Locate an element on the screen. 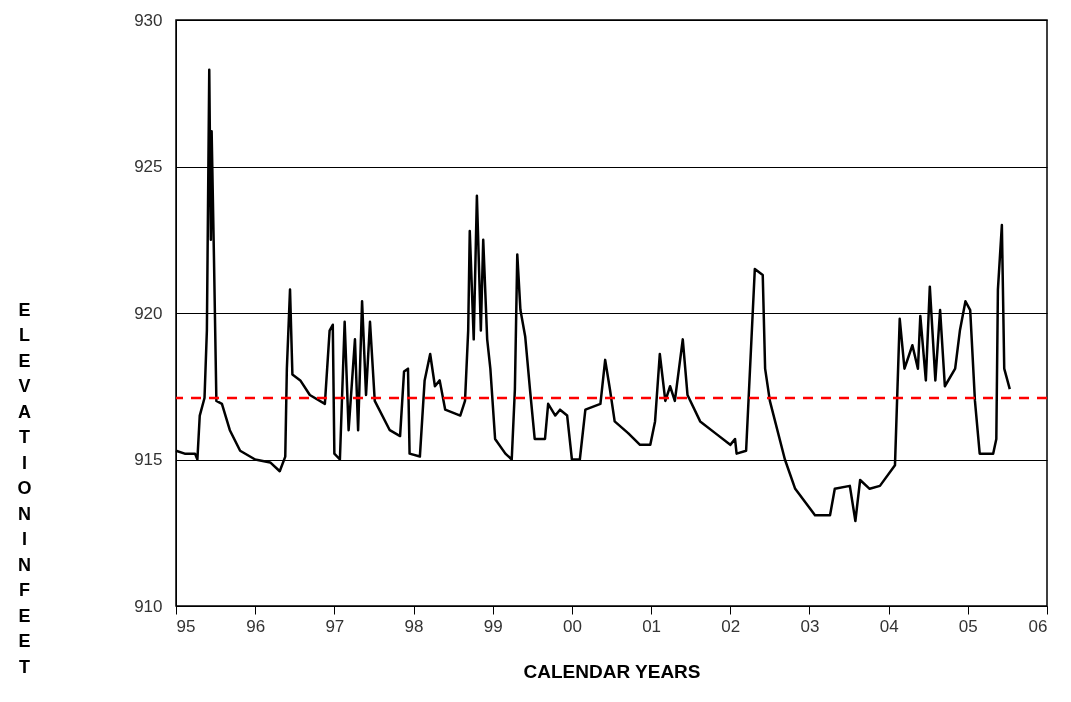  text: ELEVATION IN FEET is located at coordinates (24, 488).